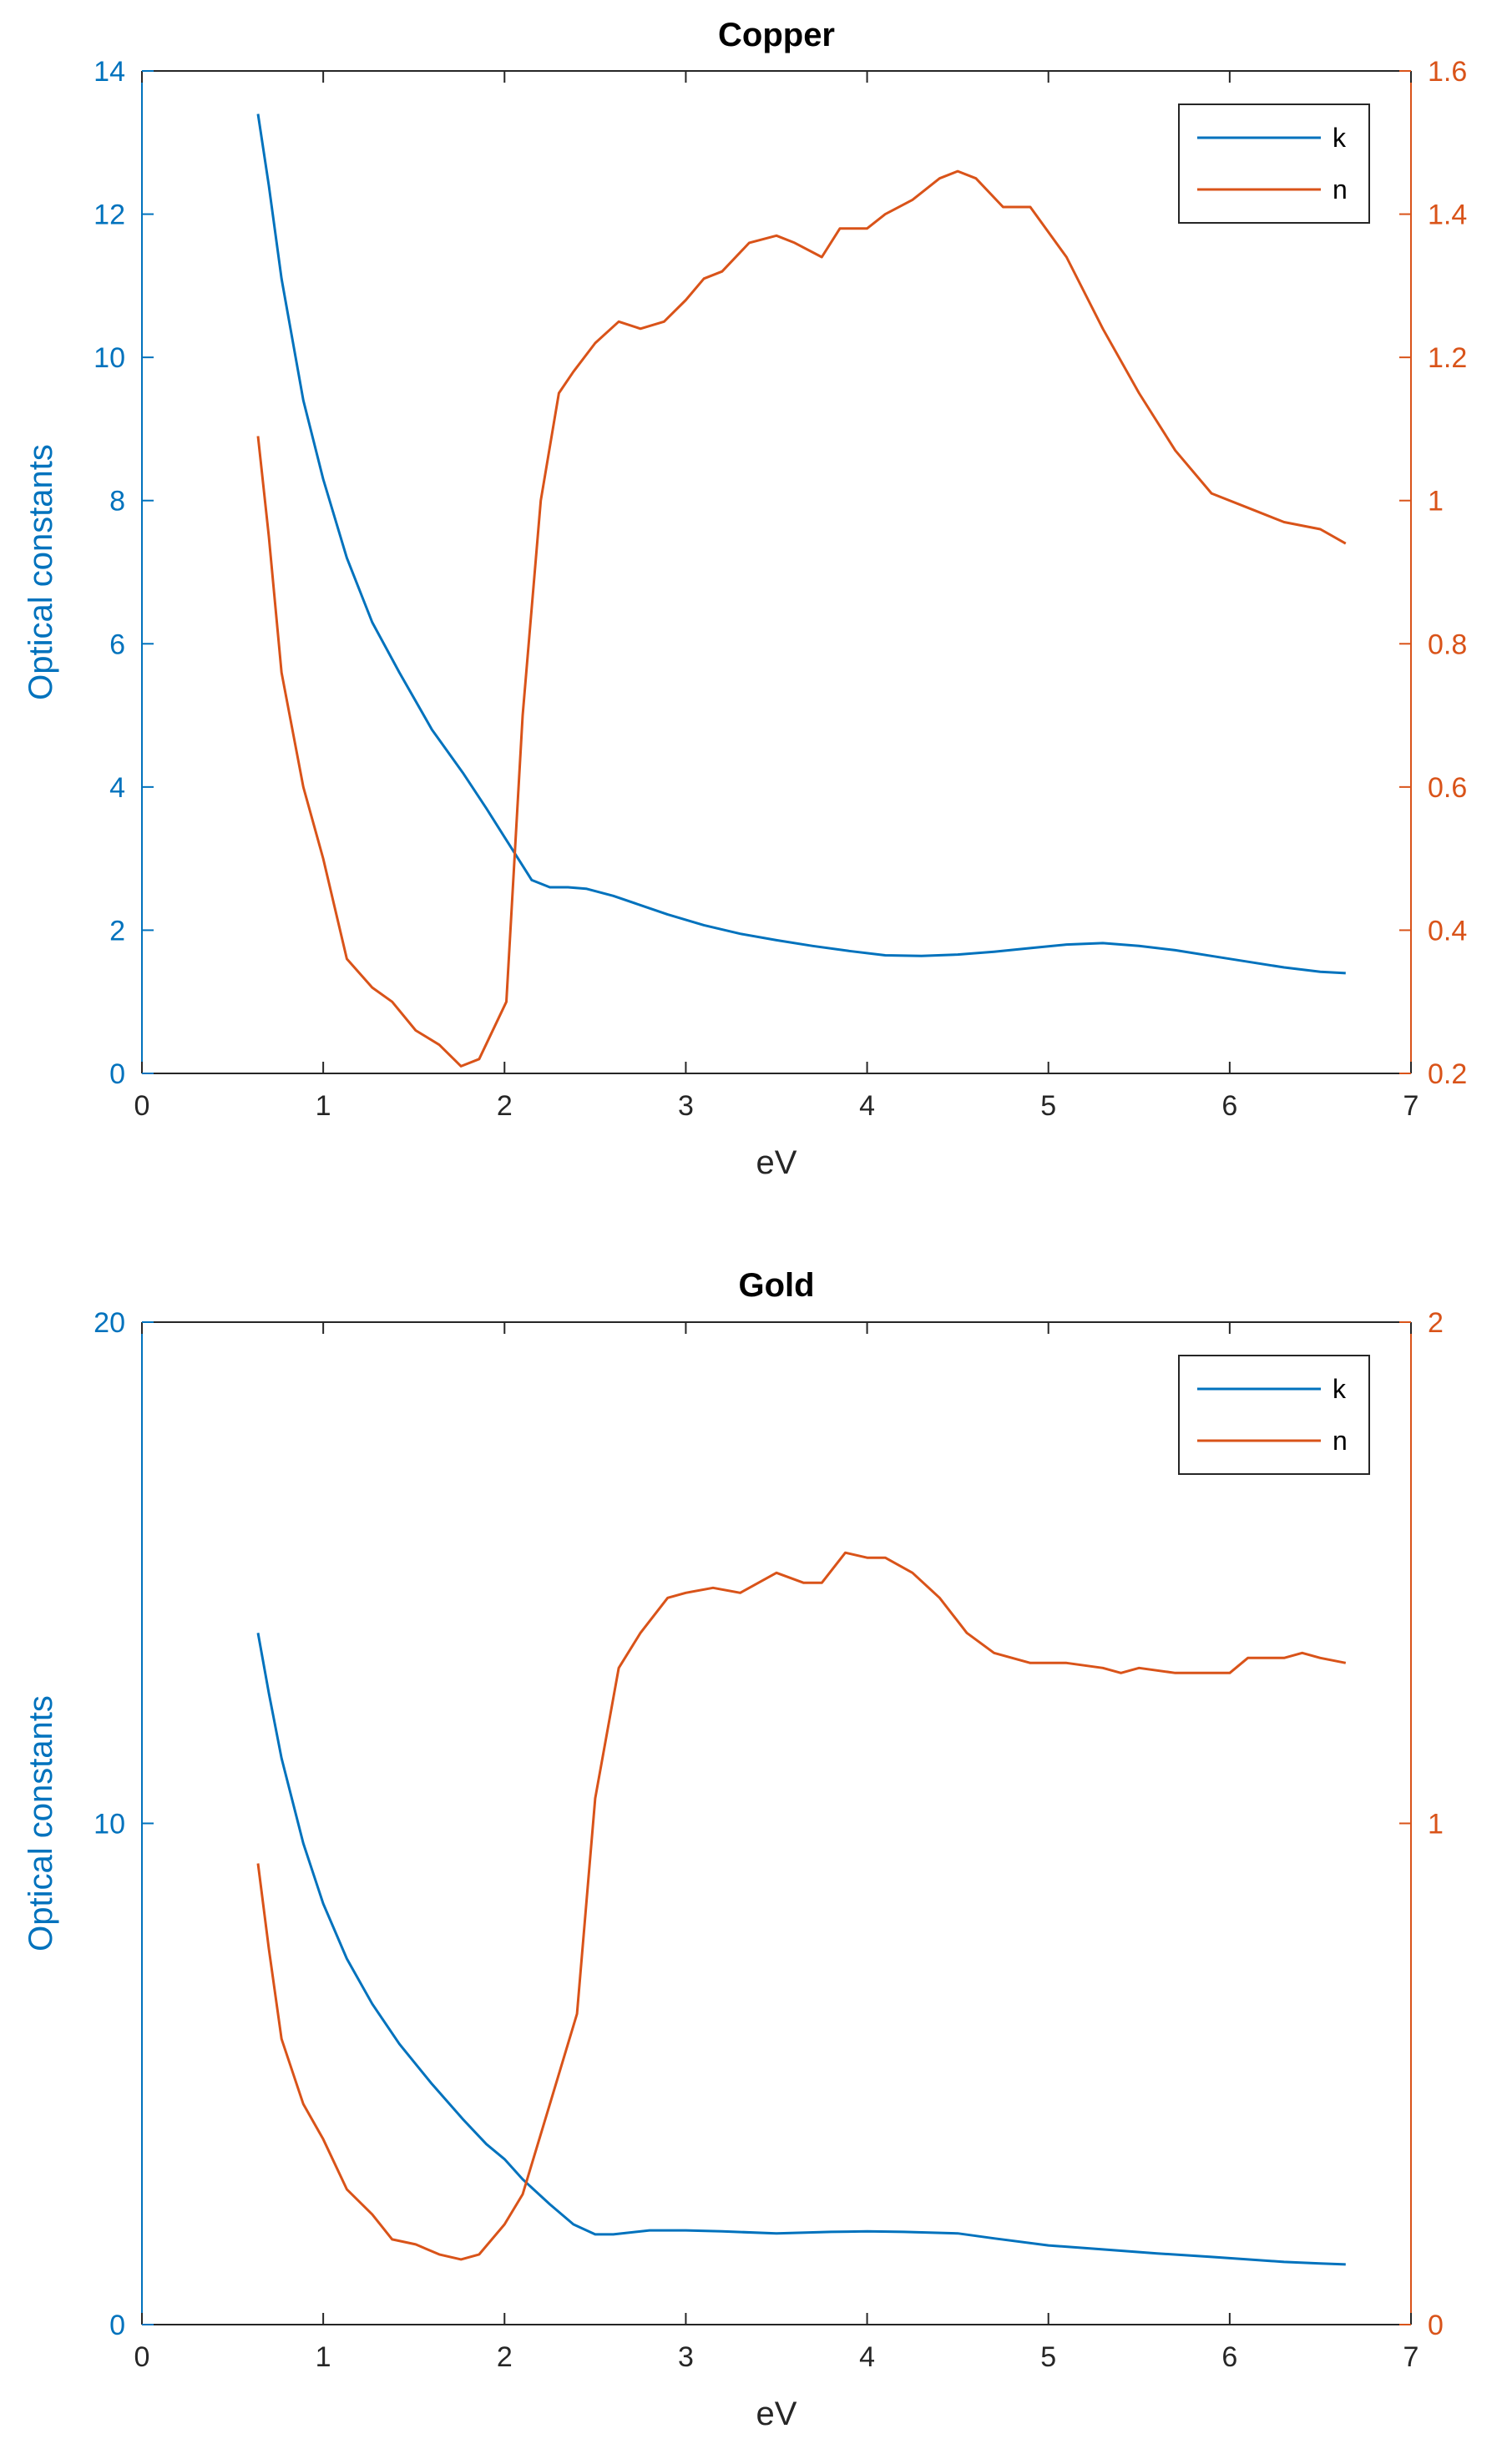 This screenshot has height=2464, width=1507. I want to click on copper-x-tick-label: 1, so click(323, 1106).